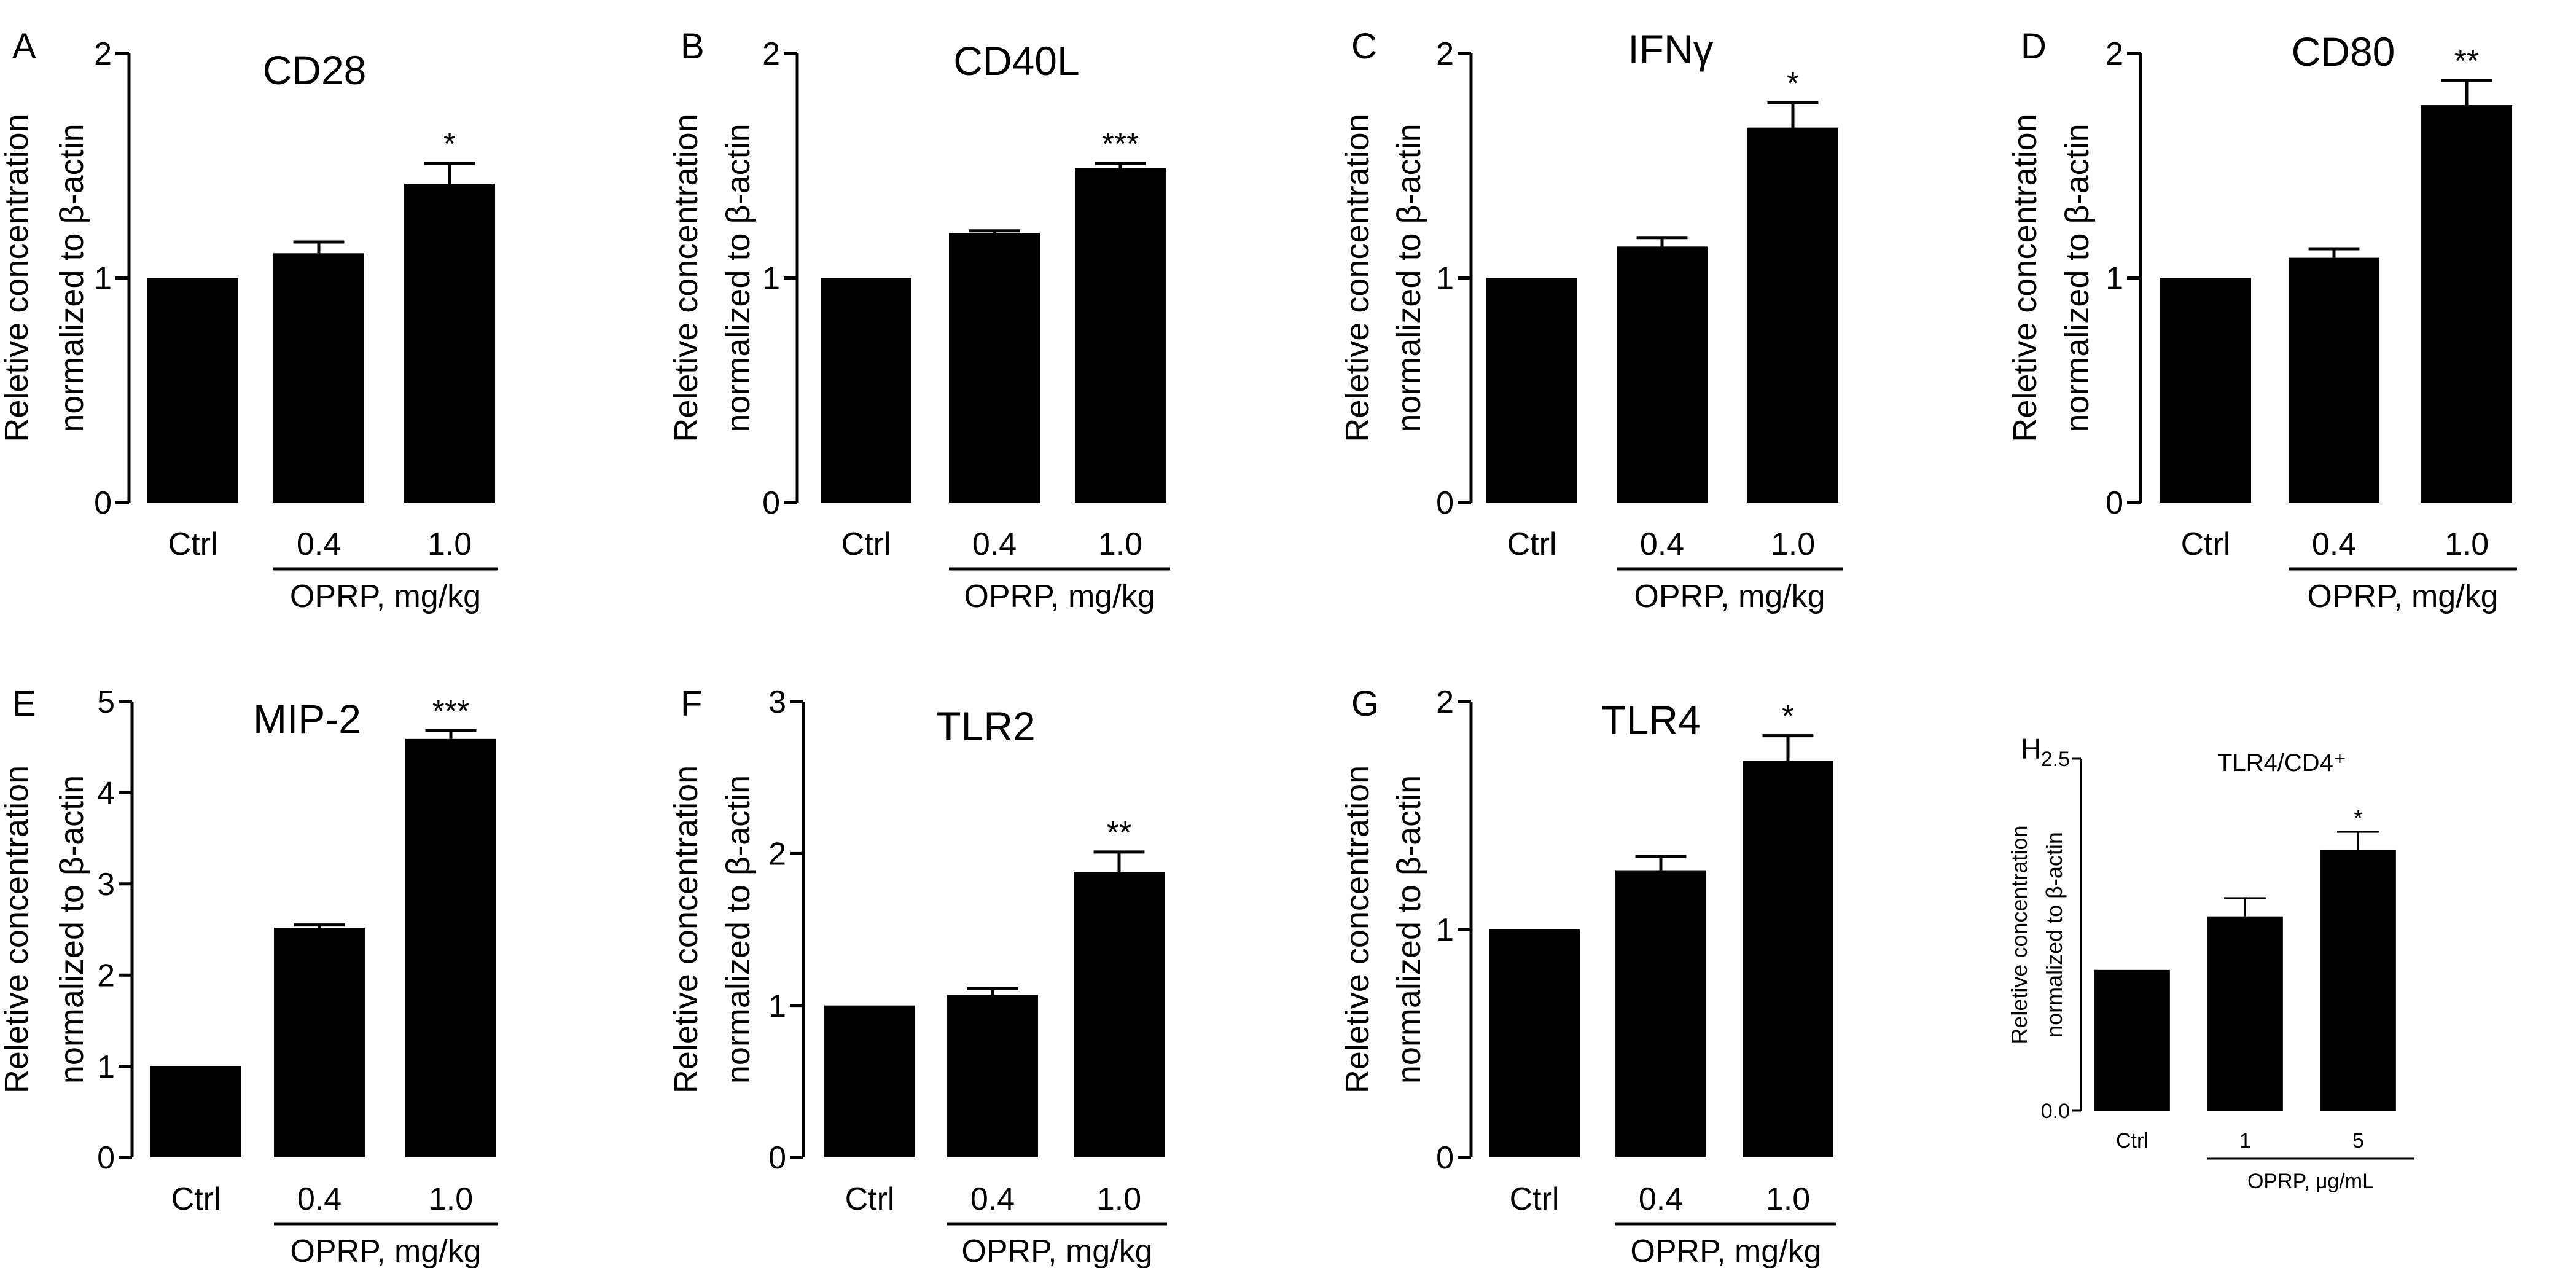 The image size is (2576, 1268). I want to click on bar-F-Ctrl, so click(869, 1081).